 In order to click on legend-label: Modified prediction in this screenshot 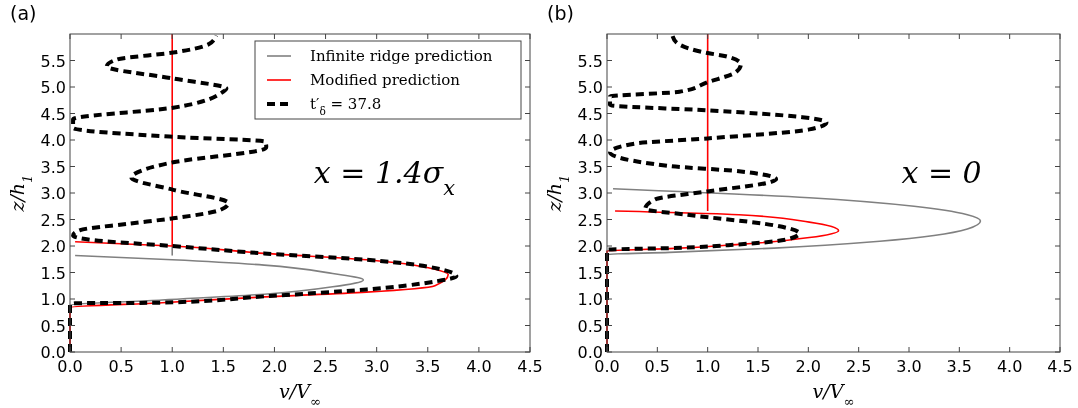, I will do `click(385, 80)`.